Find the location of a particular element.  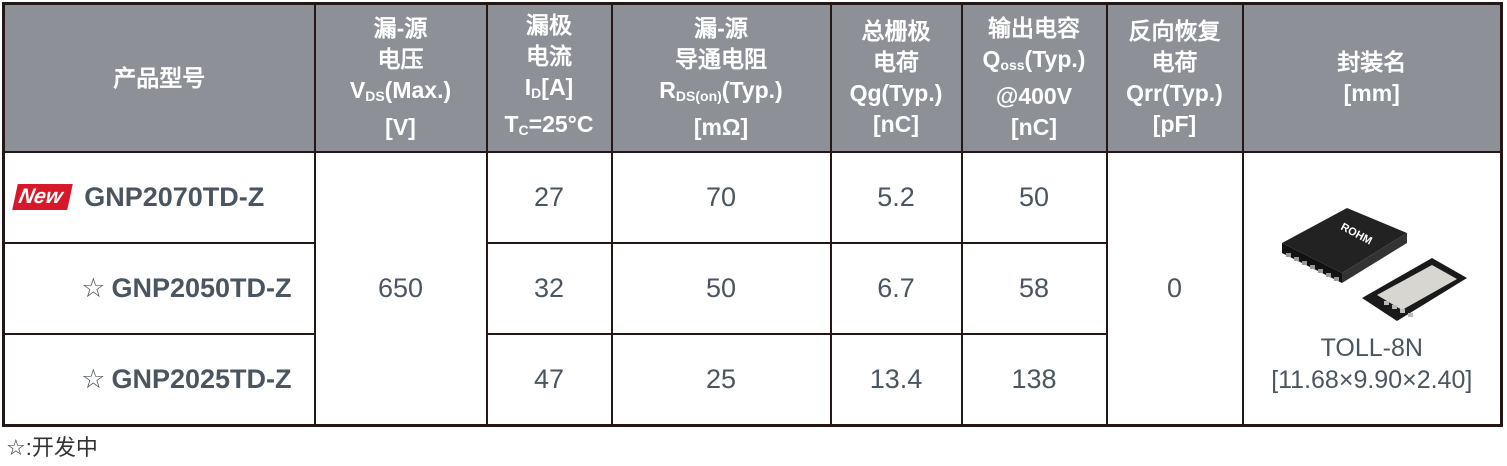

symbol: Q is located at coordinates (991, 59).